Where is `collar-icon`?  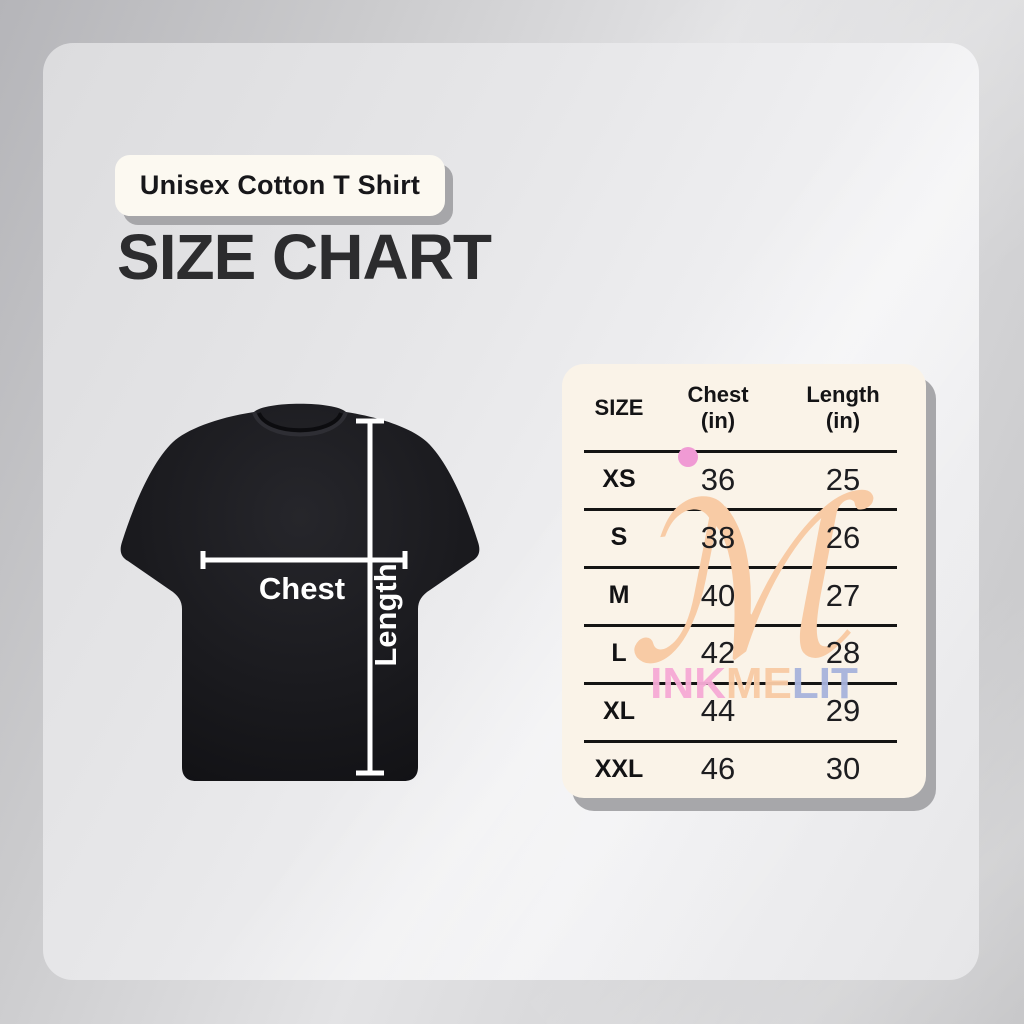 collar-icon is located at coordinates (300, 424).